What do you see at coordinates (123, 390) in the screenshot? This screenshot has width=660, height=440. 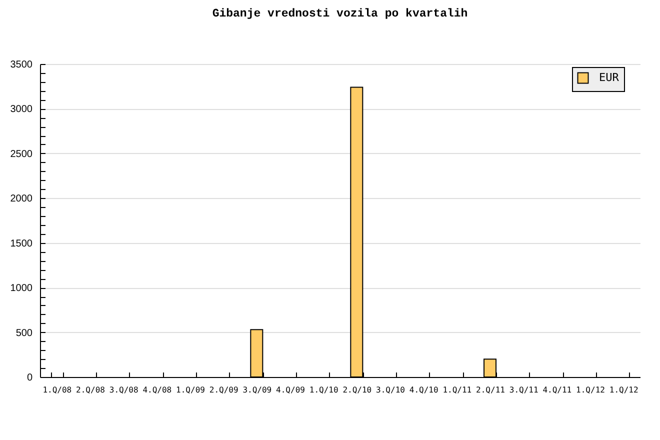 I see `x-tick-label: 3.Q/08` at bounding box center [123, 390].